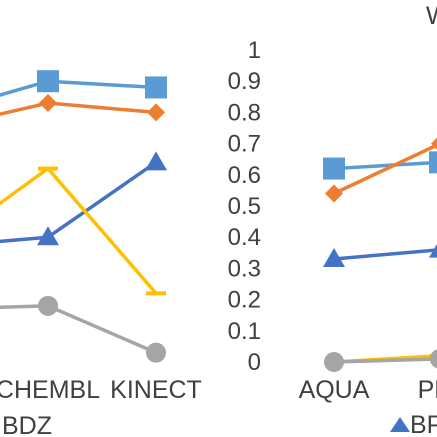 The height and width of the screenshot is (437, 437). Describe the element at coordinates (427, 390) in the screenshot. I see `right-category-label: PH` at that location.